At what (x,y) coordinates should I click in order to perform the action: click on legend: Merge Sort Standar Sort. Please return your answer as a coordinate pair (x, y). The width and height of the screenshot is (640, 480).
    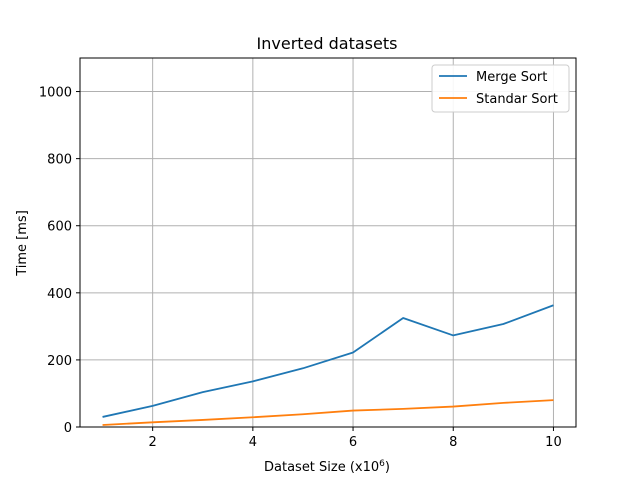
    Looking at the image, I should click on (500, 88).